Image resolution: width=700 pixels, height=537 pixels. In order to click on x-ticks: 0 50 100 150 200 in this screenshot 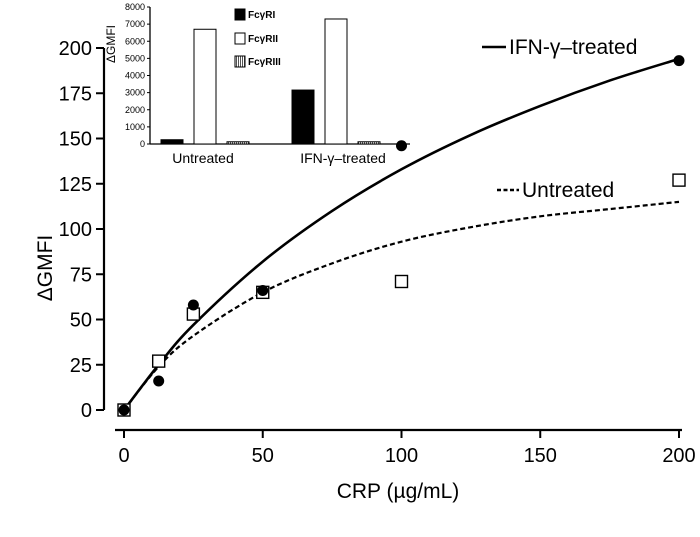, I will do `click(407, 448)`.